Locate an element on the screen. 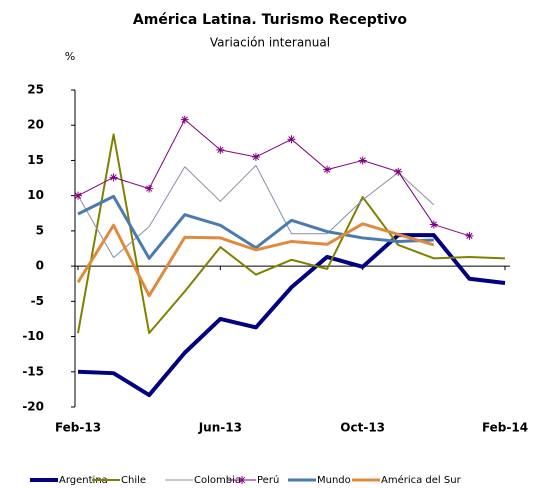  y-tick-label: 20 is located at coordinates (35, 125).